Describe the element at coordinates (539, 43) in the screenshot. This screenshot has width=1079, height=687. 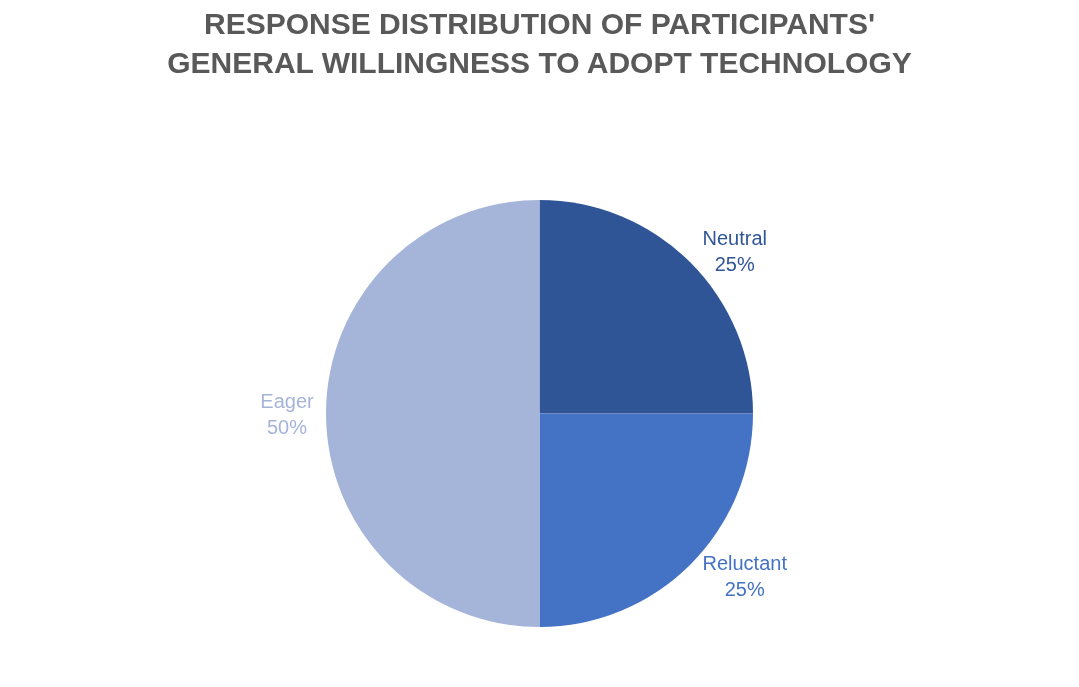
I see `chart-title: RESPONSE DISTRIBUTION OF PARTICIPANTS' GENERAL WILLINGNESS TO ADOPT TECHNOLOGY` at that location.